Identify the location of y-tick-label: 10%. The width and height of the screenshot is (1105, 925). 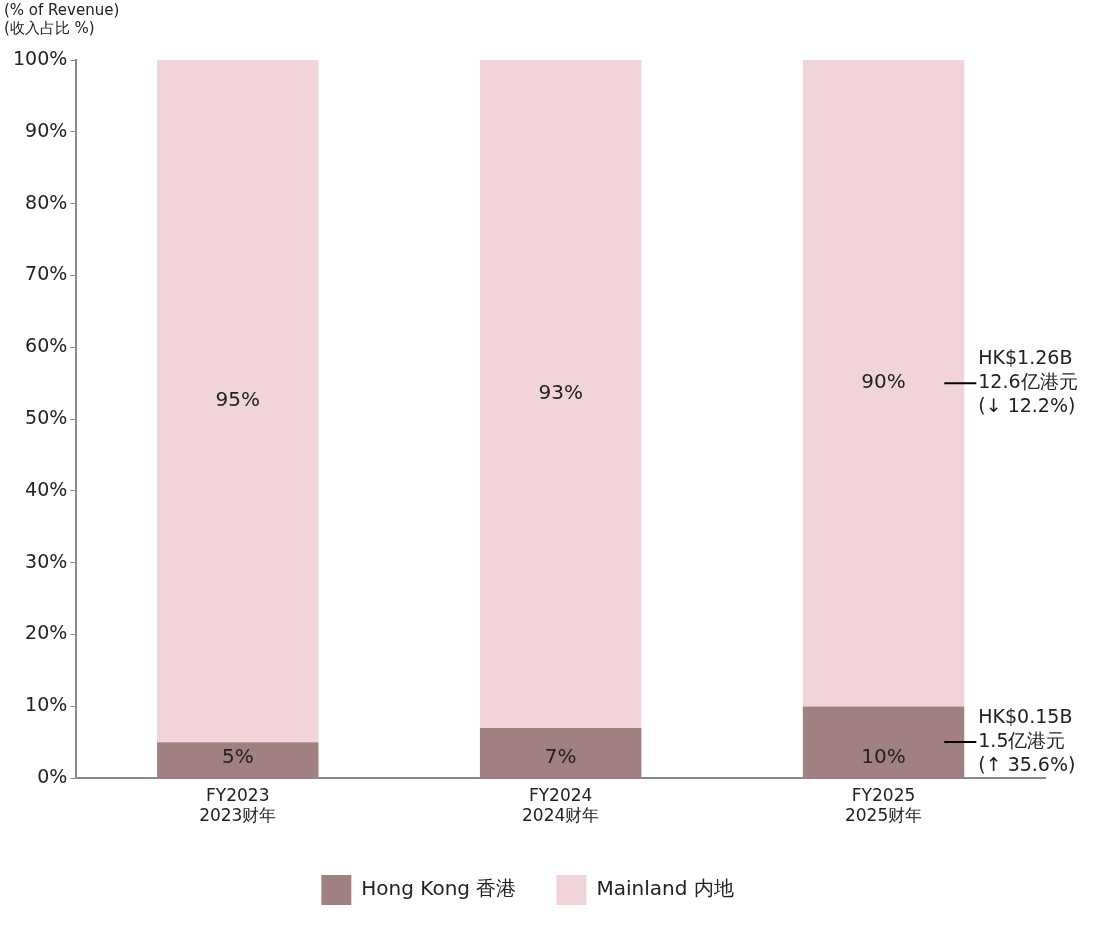
(46, 704).